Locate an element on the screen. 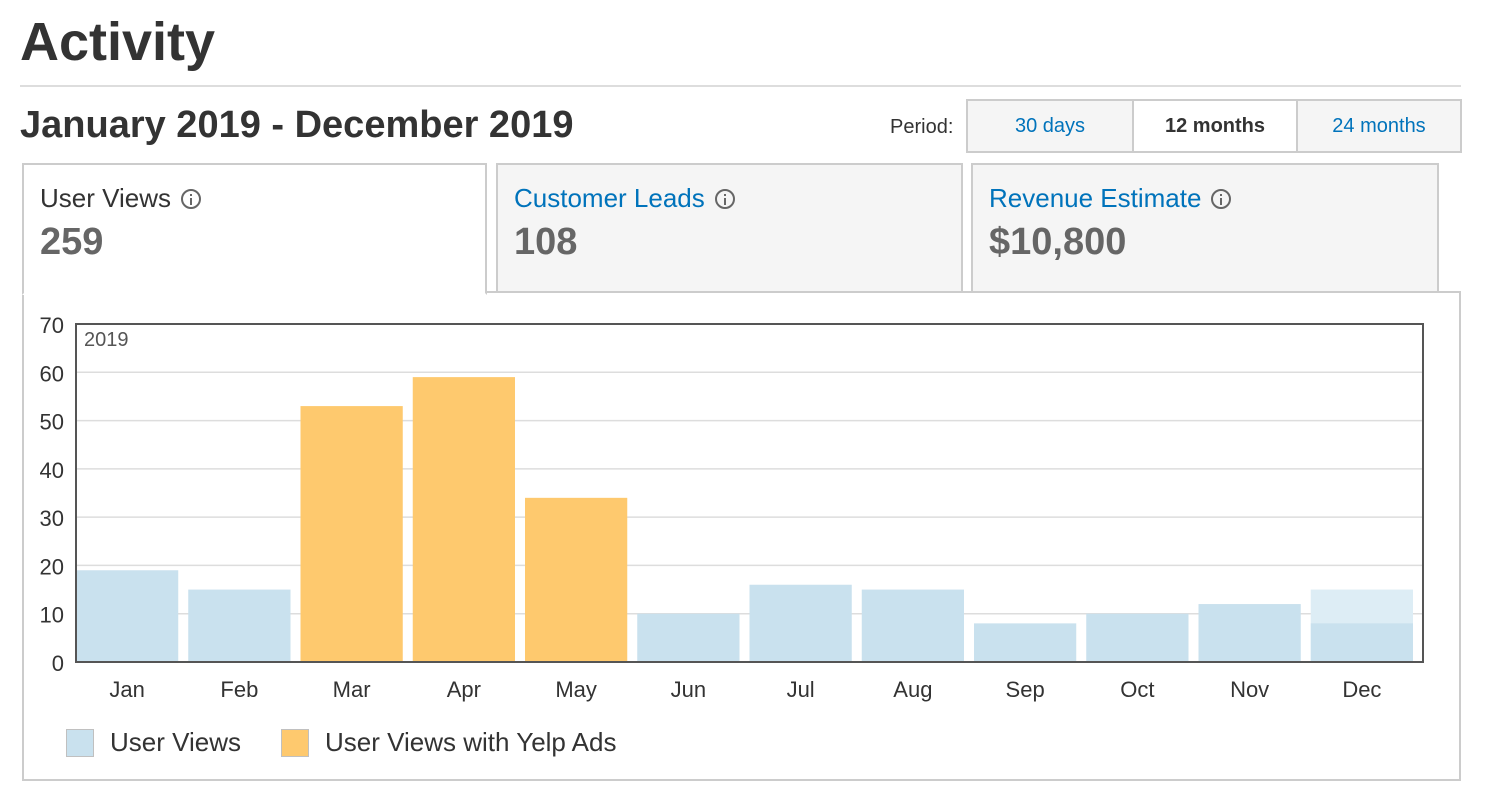 The image size is (1511, 805). tab-label: User Views is located at coordinates (106, 198).